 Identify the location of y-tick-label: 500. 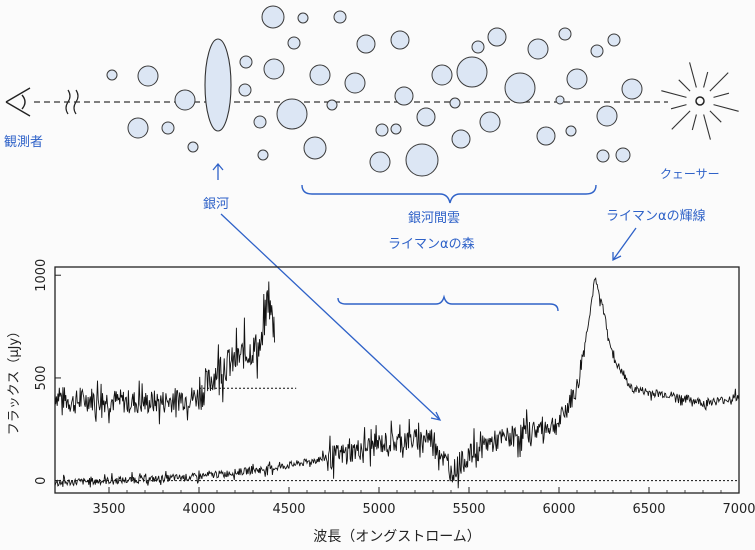
(41, 378).